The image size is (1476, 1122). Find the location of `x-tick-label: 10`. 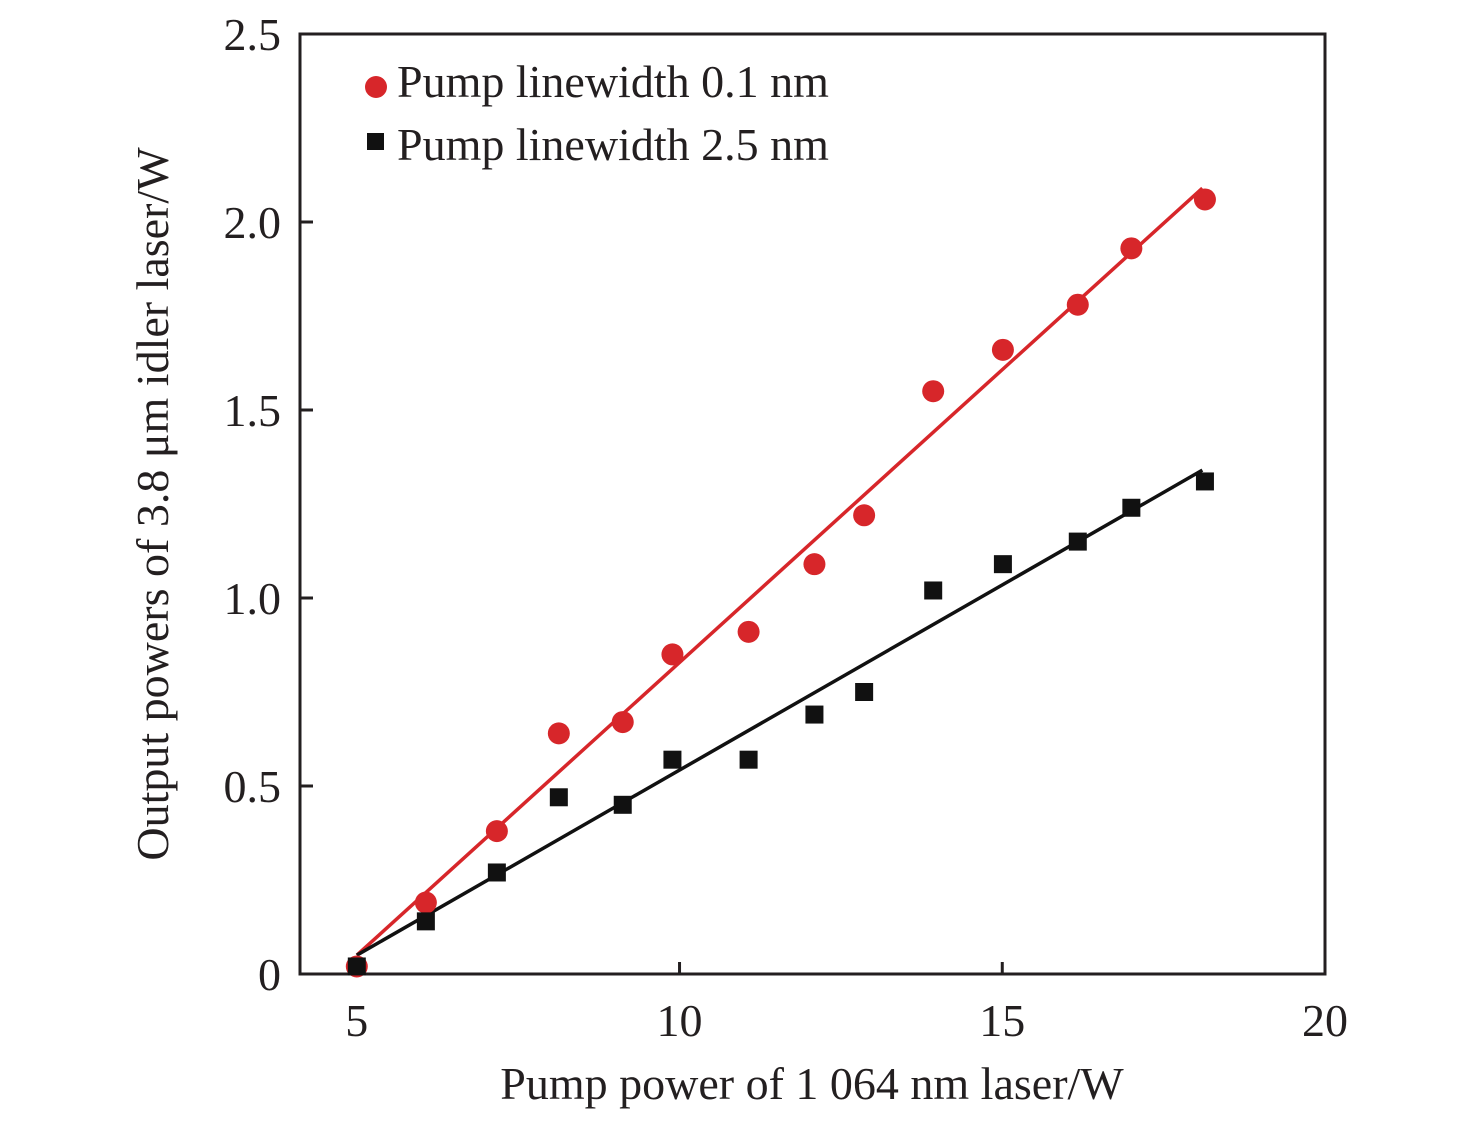

x-tick-label: 10 is located at coordinates (680, 1020).